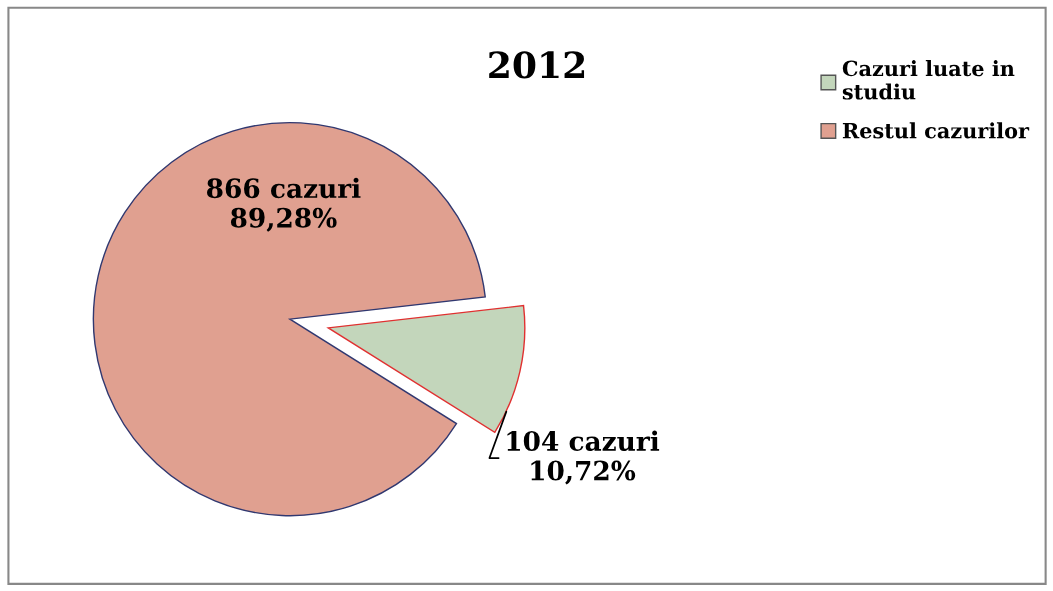 This screenshot has width=1053, height=591. I want to click on legend-label: Restul cazurilor, so click(936, 130).